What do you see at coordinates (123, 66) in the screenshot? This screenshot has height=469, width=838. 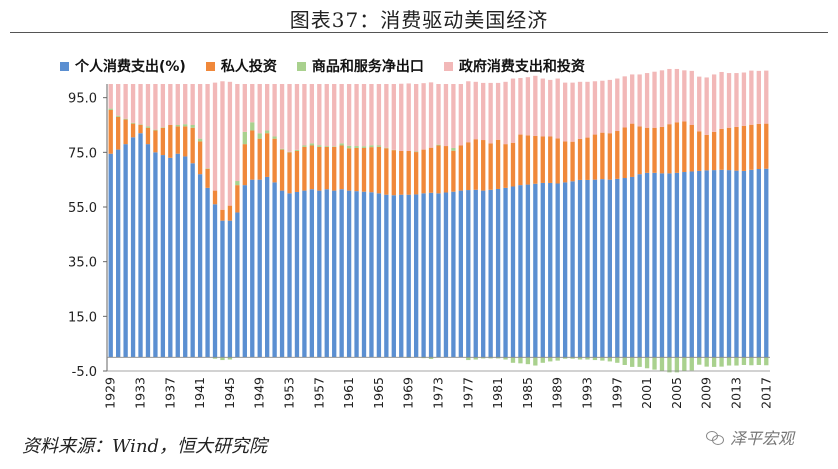 I see `legend-item-consumption: 个人消费支出(%)` at bounding box center [123, 66].